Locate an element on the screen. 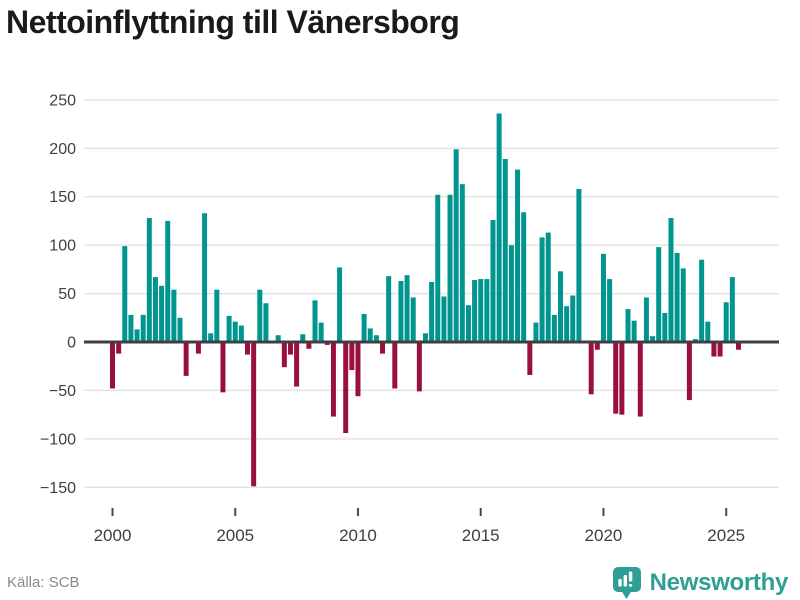 The width and height of the screenshot is (800, 600). y-tick-label: 0 is located at coordinates (71, 343).